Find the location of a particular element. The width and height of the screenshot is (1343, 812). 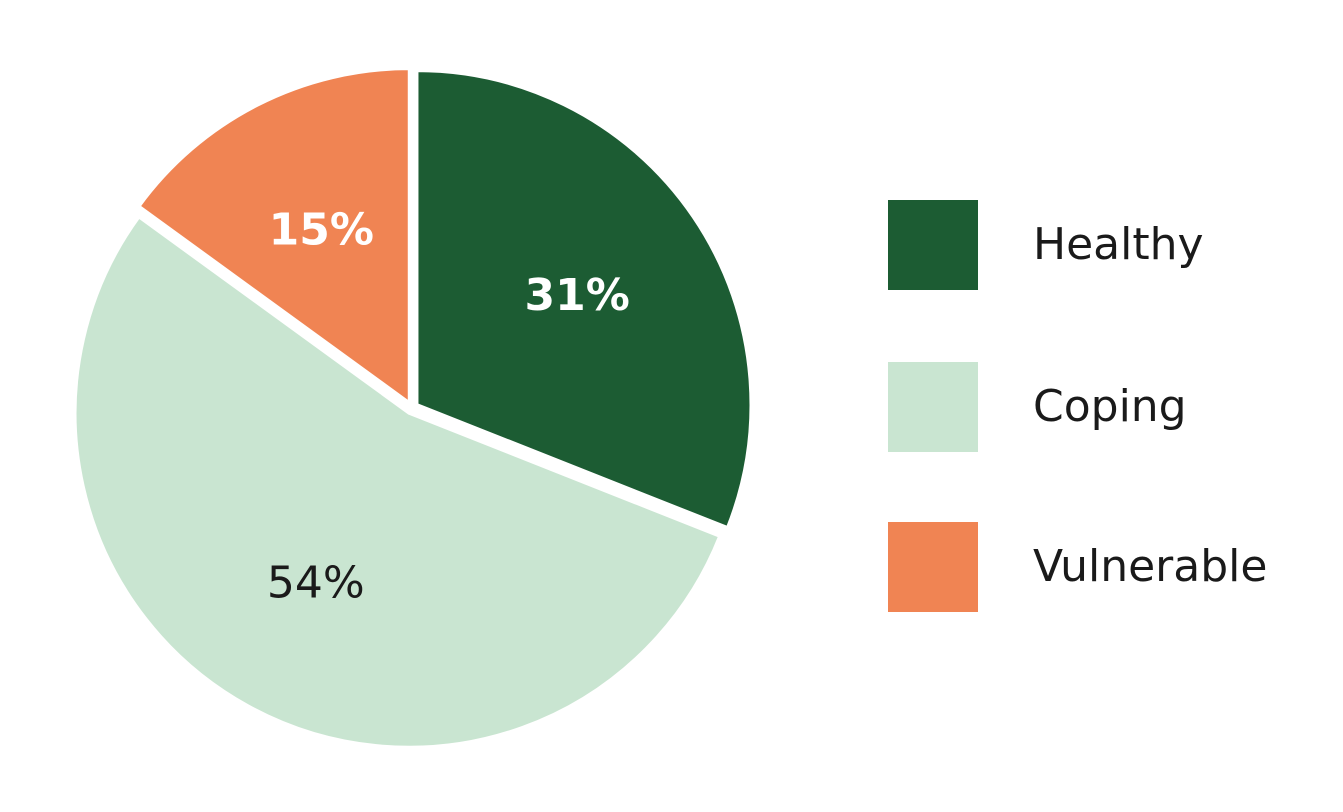

pie-label-vulnerable: 15% is located at coordinates (321, 230).